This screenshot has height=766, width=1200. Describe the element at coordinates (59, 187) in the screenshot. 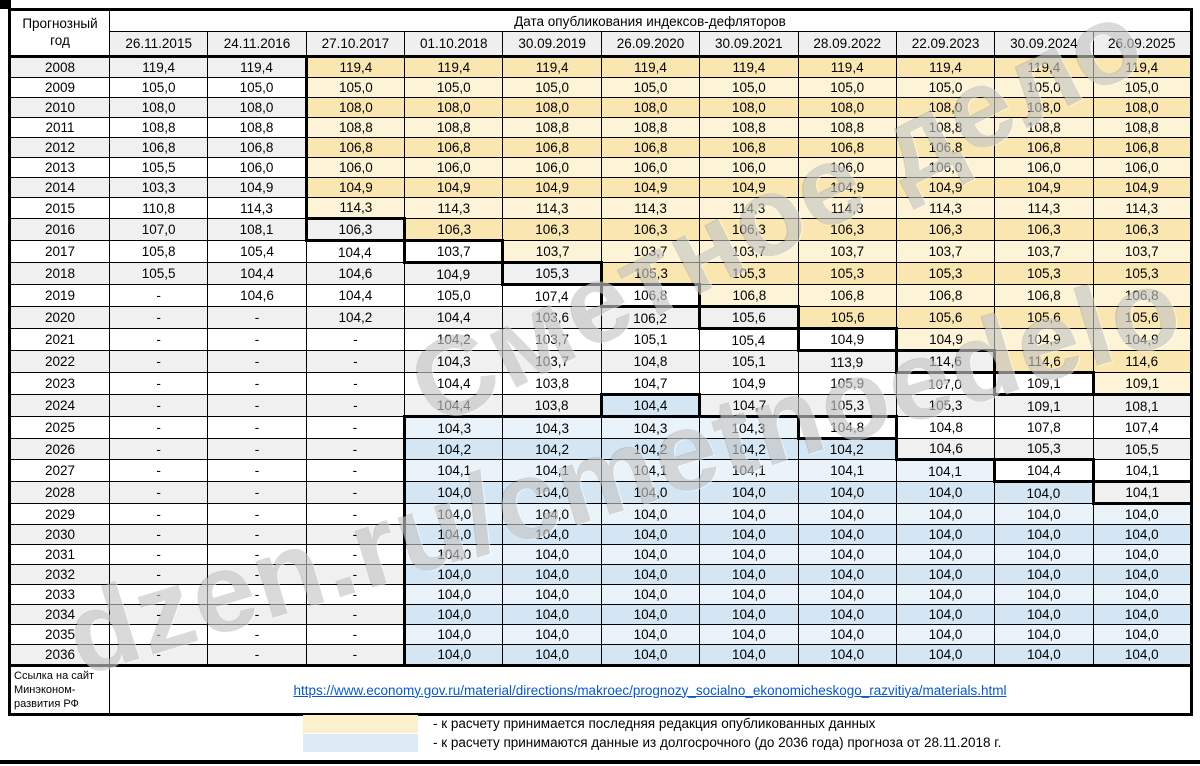

I see `year-cell: 2014` at that location.